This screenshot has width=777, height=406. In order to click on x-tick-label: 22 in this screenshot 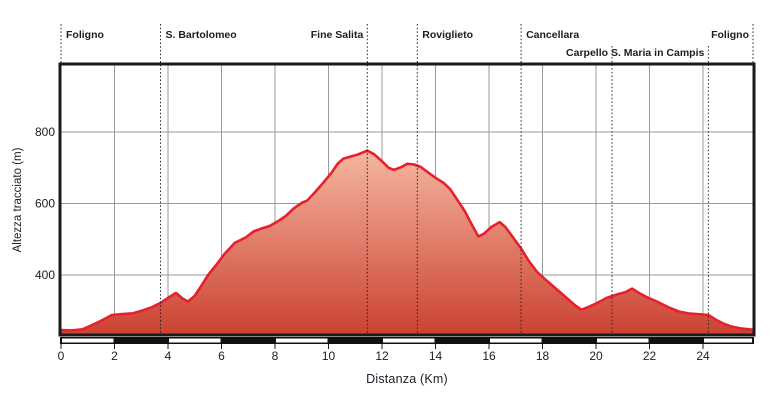, I will do `click(650, 356)`.